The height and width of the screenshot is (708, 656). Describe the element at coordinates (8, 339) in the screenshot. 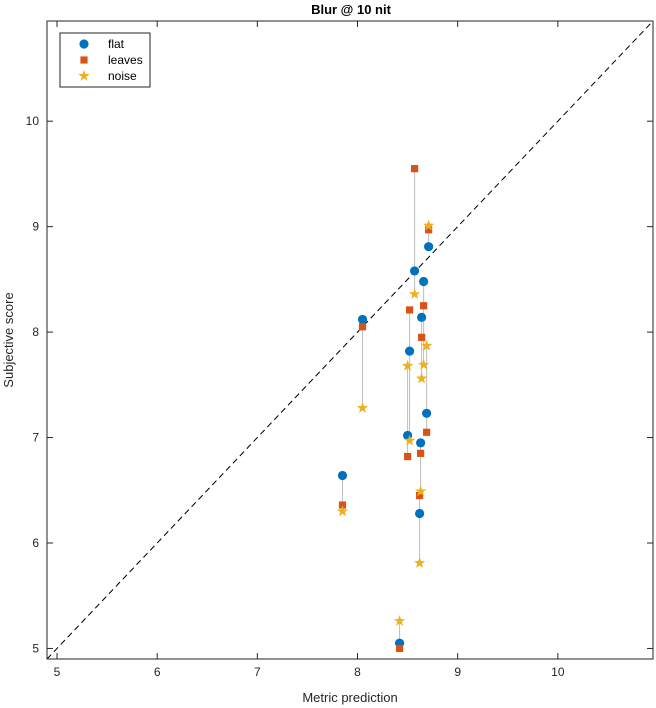

I see `y-axis-label: Subjective score` at that location.